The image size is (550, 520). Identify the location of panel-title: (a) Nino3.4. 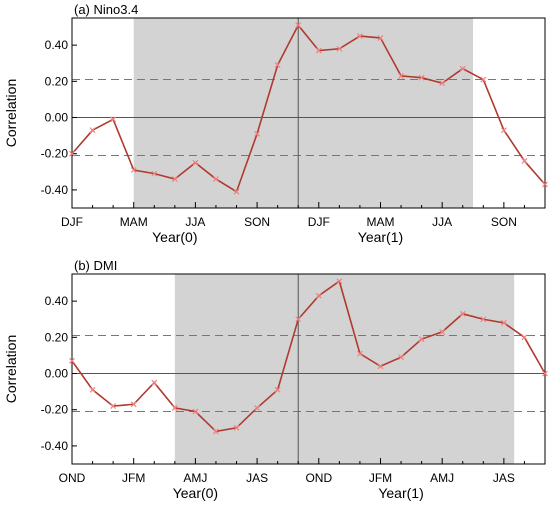
(106, 9).